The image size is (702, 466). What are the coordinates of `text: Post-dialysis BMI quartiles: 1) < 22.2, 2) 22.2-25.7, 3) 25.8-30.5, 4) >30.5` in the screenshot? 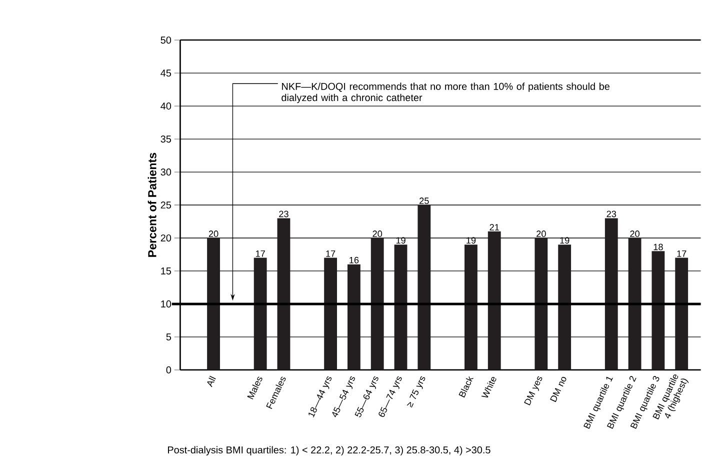 It's located at (329, 451).